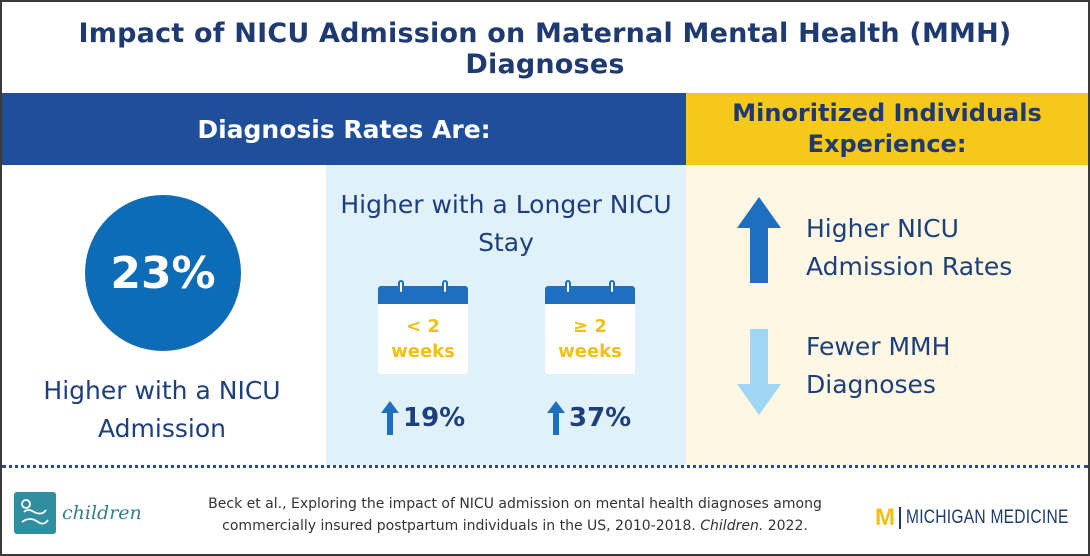 The height and width of the screenshot is (556, 1090). I want to click on arrow-down-icon, so click(759, 372).